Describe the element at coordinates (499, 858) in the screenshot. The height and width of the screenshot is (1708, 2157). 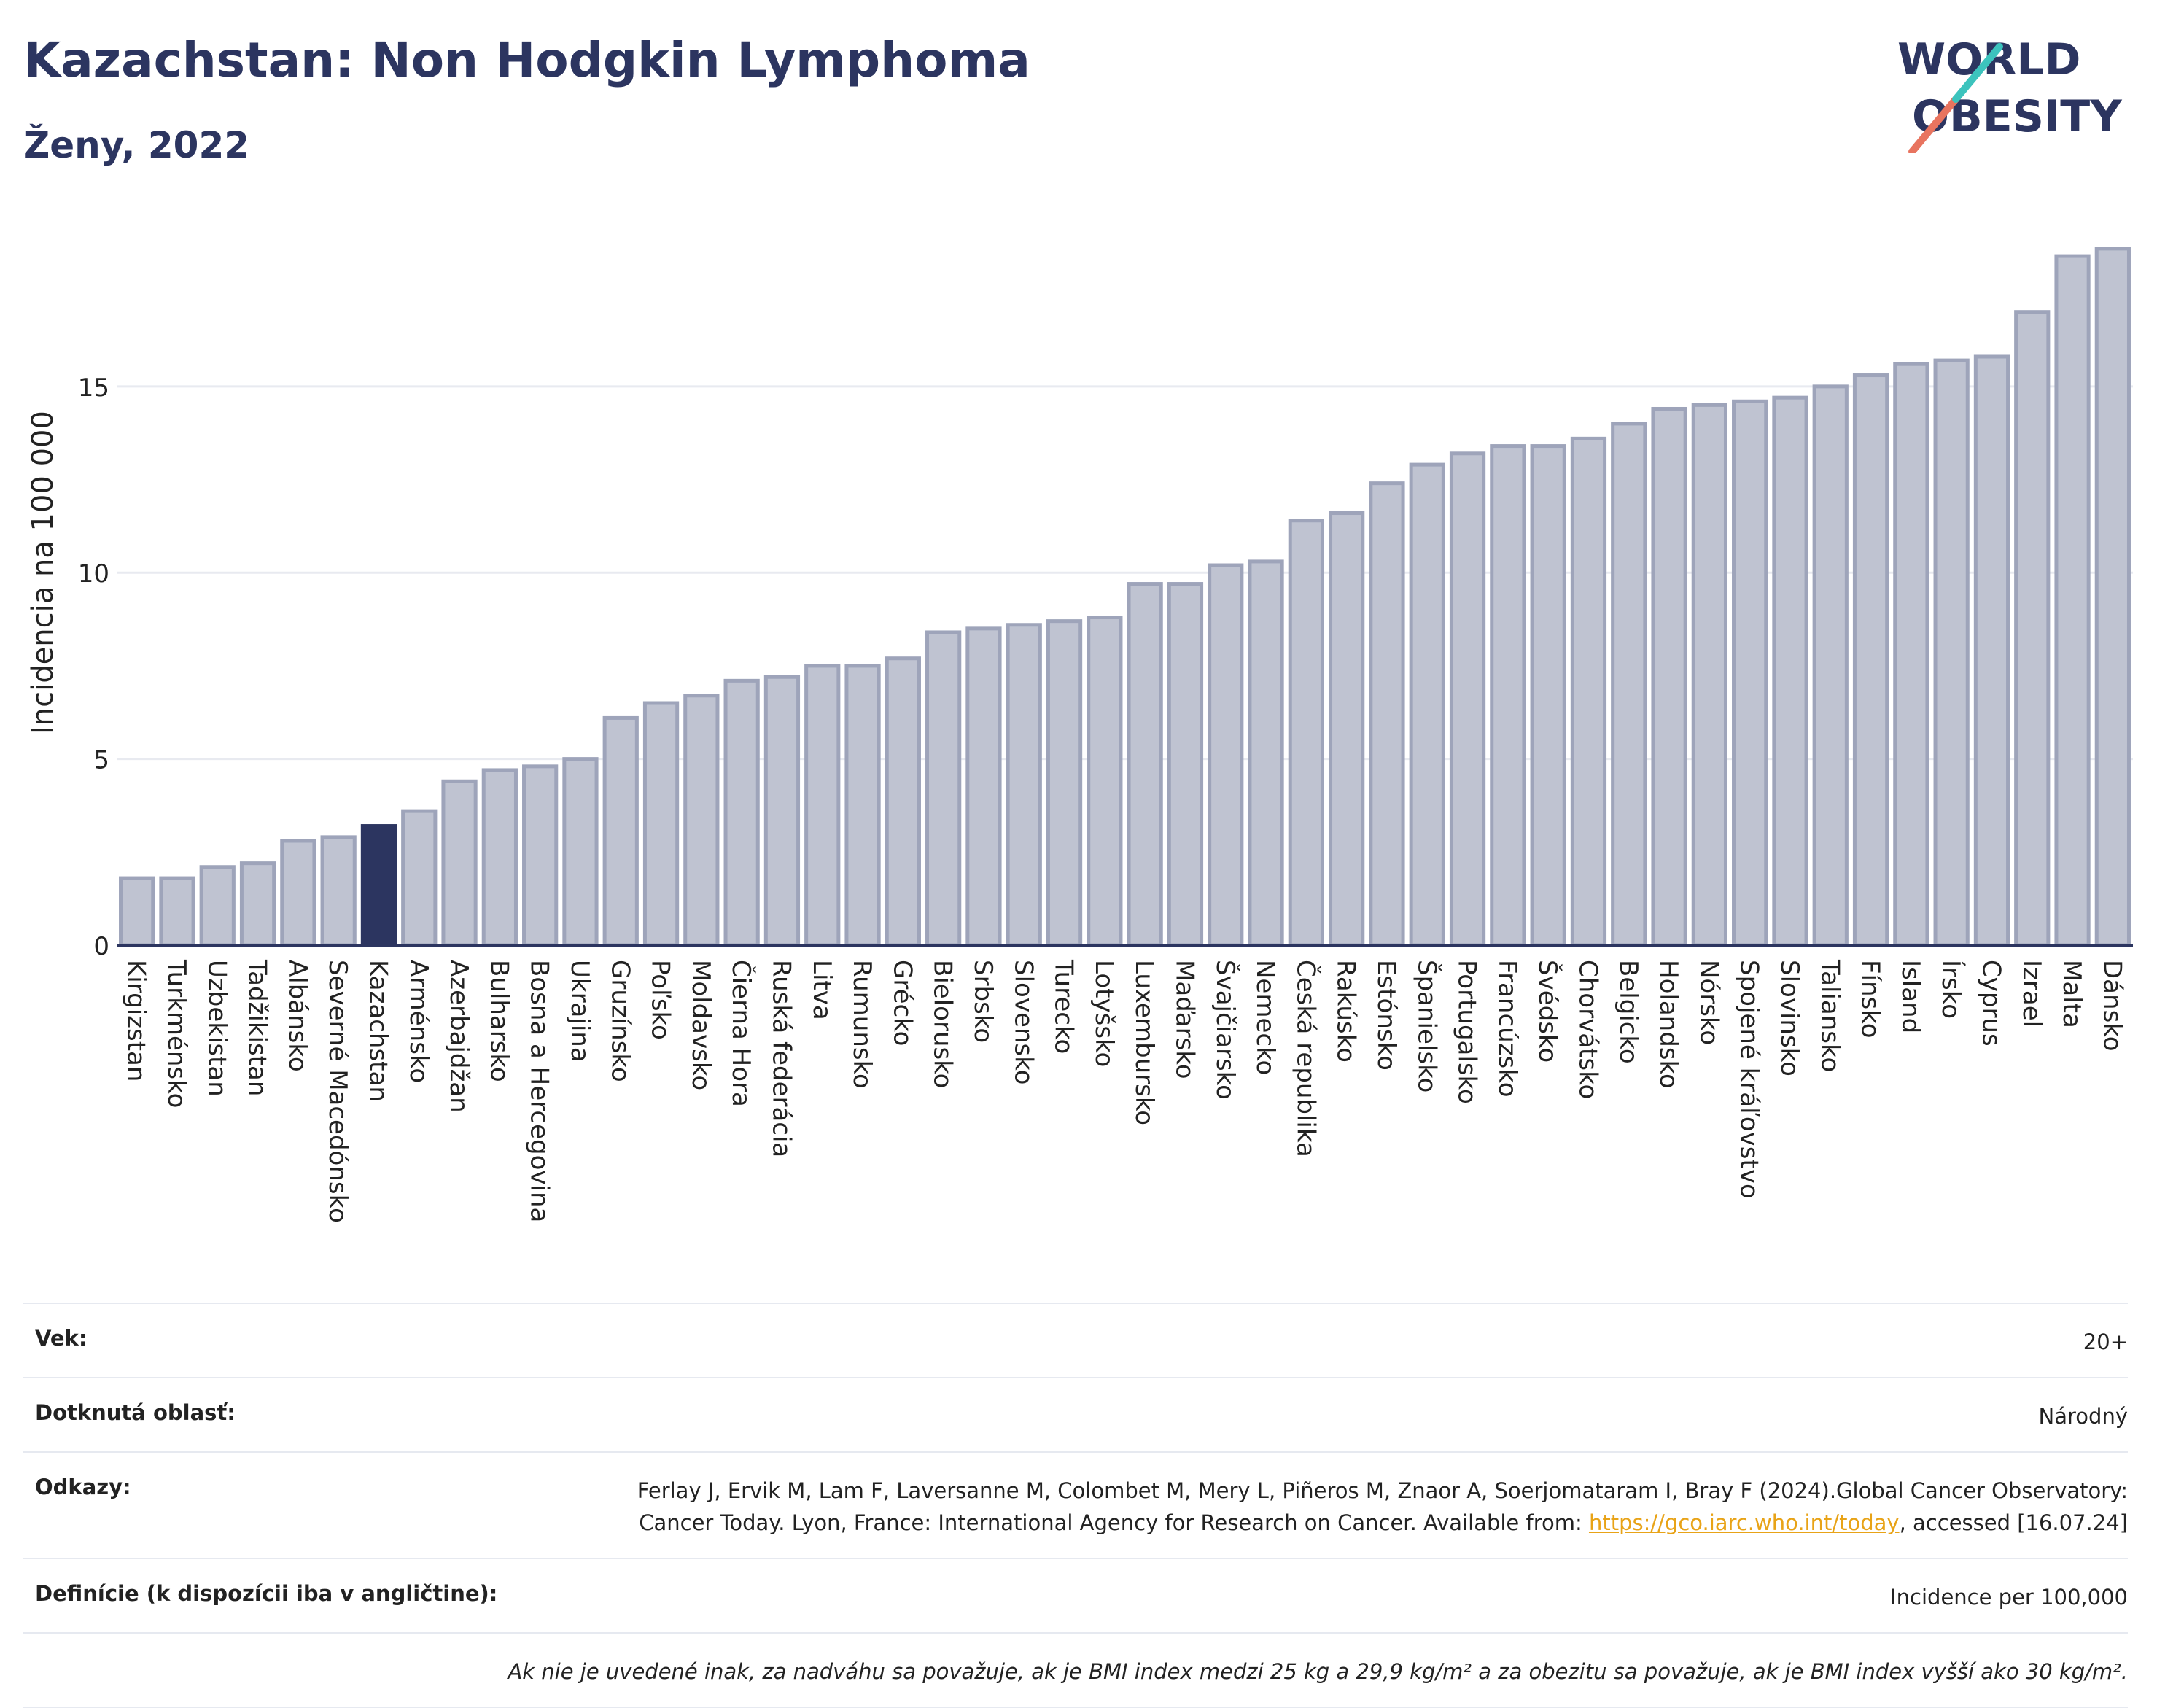
I see `bar-bulharsko` at that location.